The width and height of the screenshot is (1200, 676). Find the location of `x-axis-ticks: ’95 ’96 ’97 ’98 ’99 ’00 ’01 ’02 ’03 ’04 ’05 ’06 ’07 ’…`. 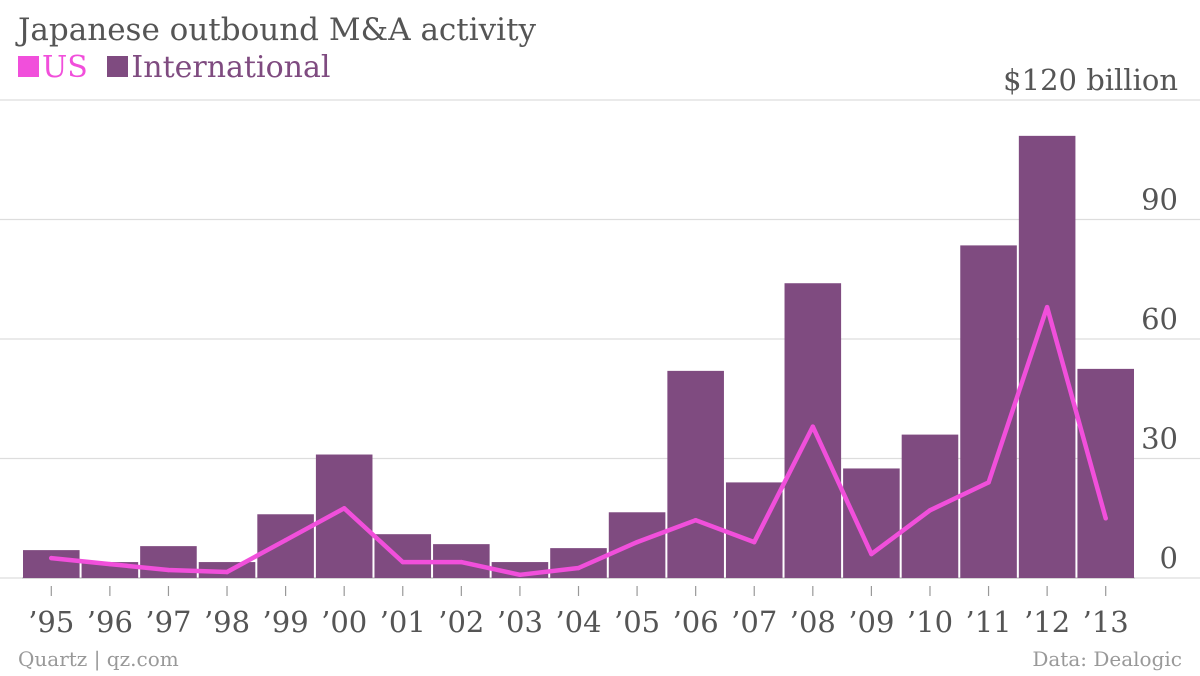

x-axis-ticks: ’95 ’96 ’97 ’98 ’99 ’00 ’01 ’02 ’03 ’04 ’05 ’06 ’07 ’… is located at coordinates (578, 612).